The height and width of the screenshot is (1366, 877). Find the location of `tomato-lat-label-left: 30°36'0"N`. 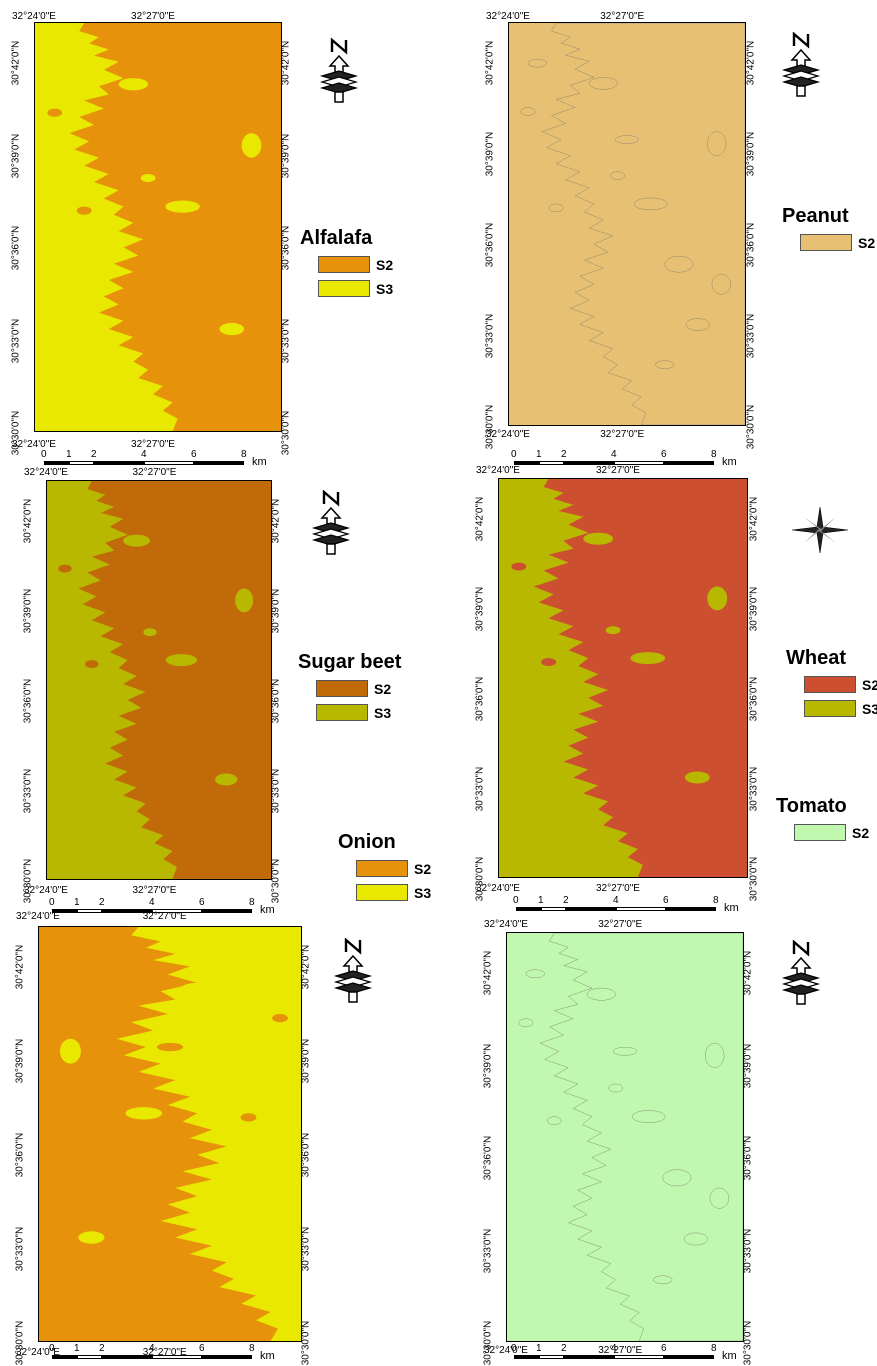

tomato-lat-label-left: 30°36'0"N is located at coordinates (488, 1158).